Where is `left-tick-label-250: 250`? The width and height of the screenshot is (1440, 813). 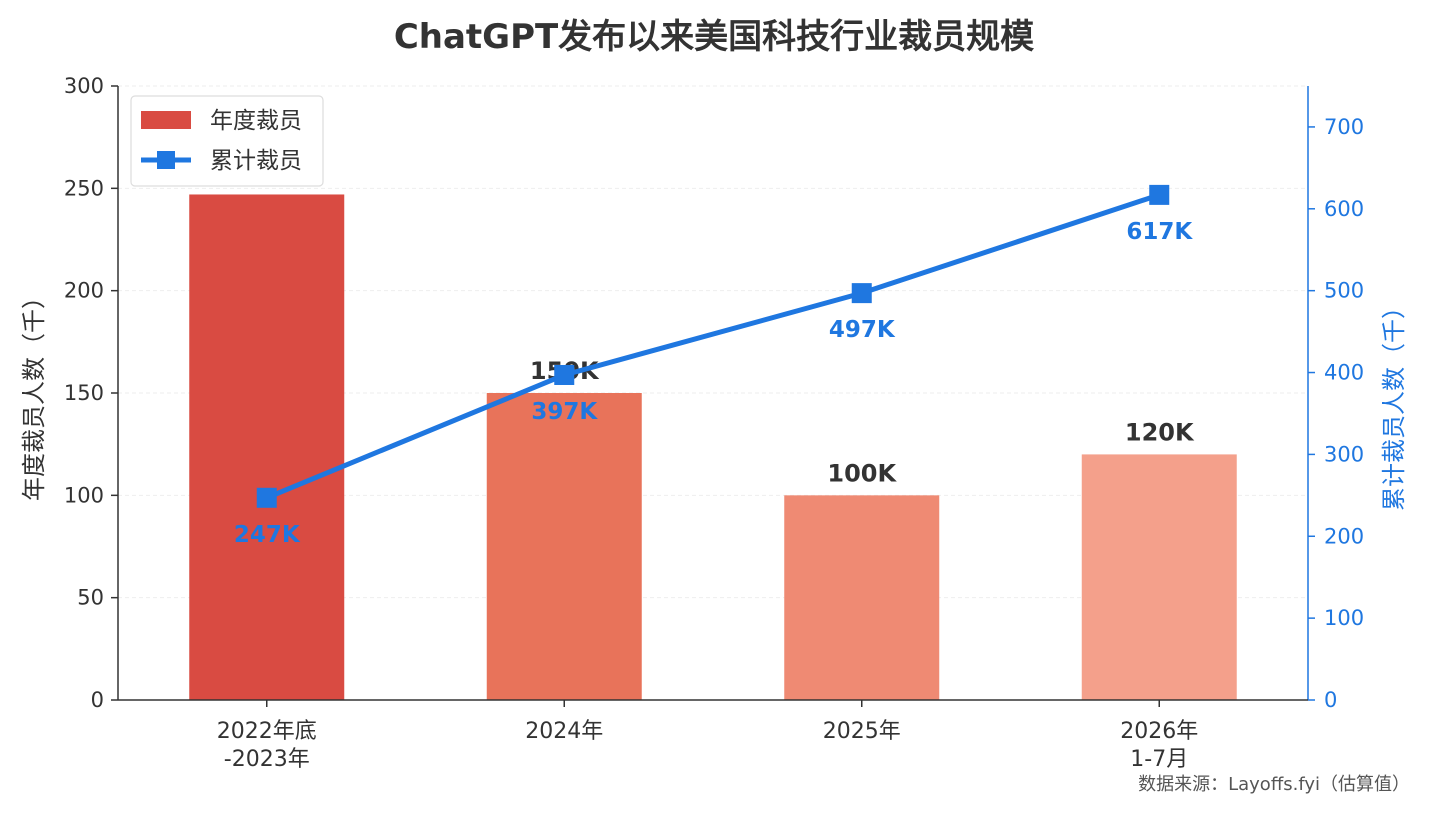
left-tick-label-250: 250 is located at coordinates (84, 188).